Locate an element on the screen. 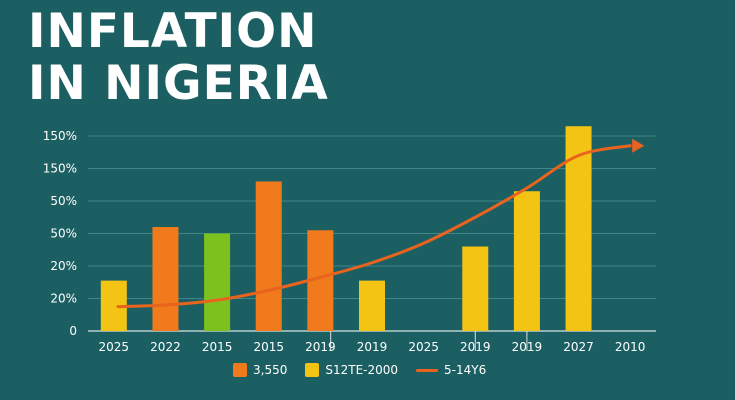 The height and width of the screenshot is (400, 735). legend-swatch-yellow is located at coordinates (312, 370).